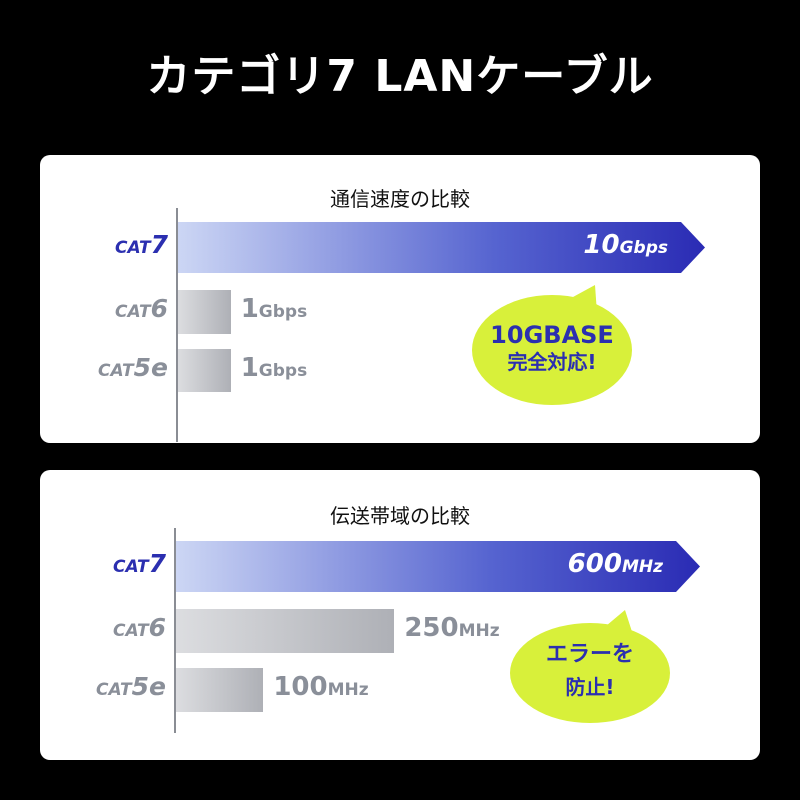 Image resolution: width=800 pixels, height=800 pixels. I want to click on value-label: 250MHz, so click(451, 628).